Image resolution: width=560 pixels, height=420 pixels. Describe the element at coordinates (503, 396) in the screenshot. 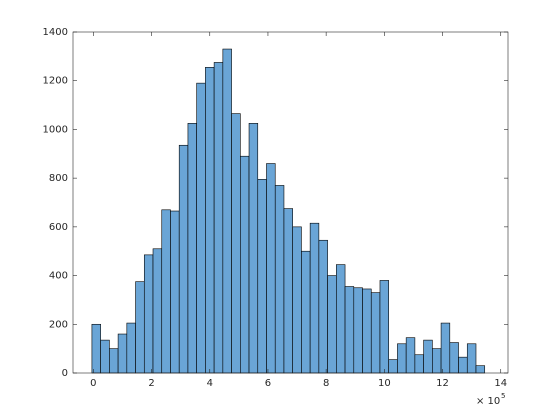

I see `x-exponent: 5` at that location.